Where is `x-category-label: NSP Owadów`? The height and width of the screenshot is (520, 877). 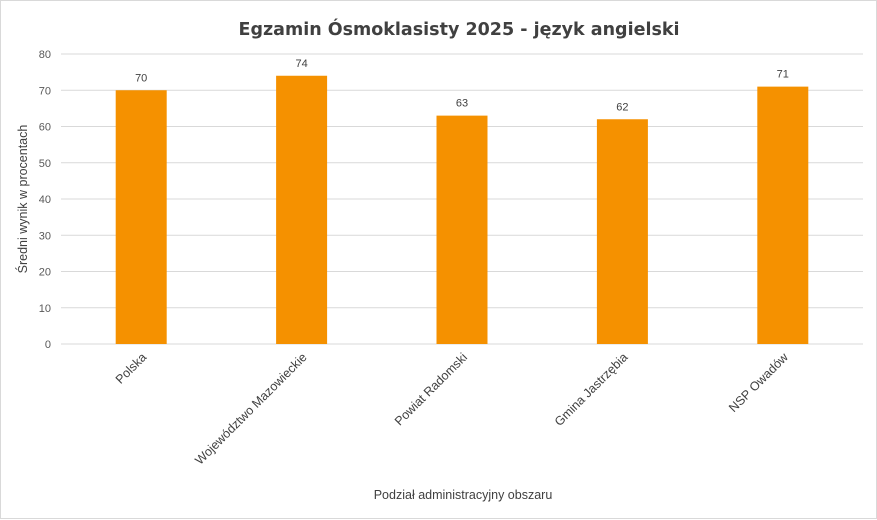
x-category-label: NSP Owadów is located at coordinates (758, 382).